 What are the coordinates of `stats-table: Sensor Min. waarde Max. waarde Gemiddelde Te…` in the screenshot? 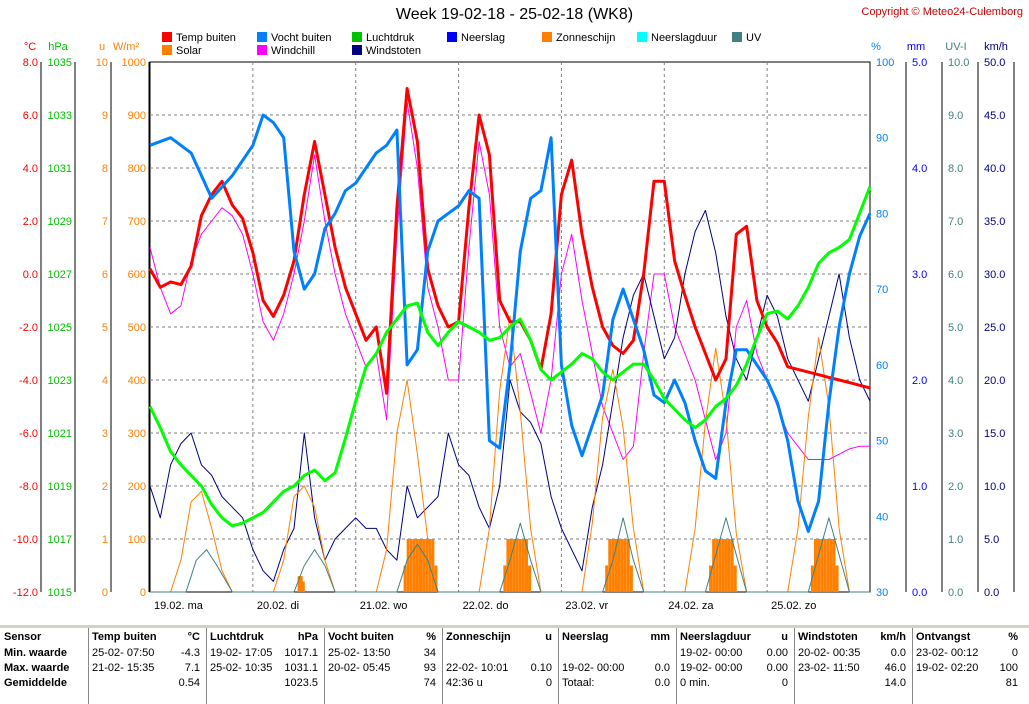 It's located at (514, 666).